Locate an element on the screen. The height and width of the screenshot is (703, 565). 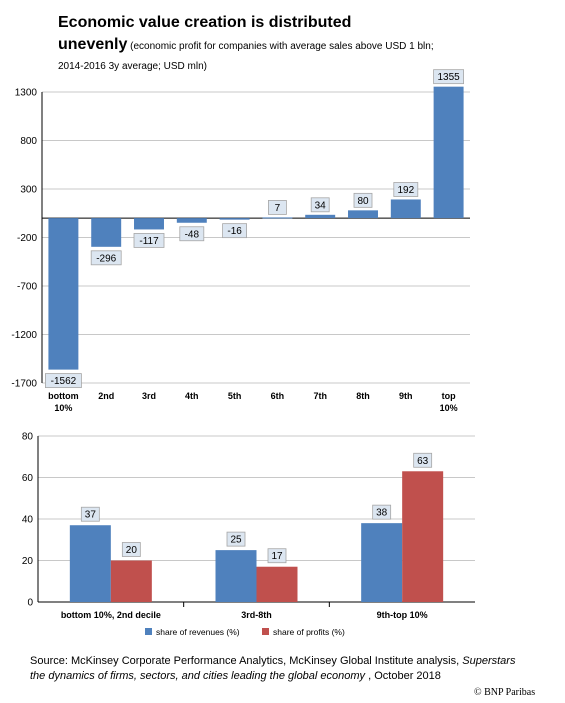
x-tick-label: 4th is located at coordinates (192, 396).